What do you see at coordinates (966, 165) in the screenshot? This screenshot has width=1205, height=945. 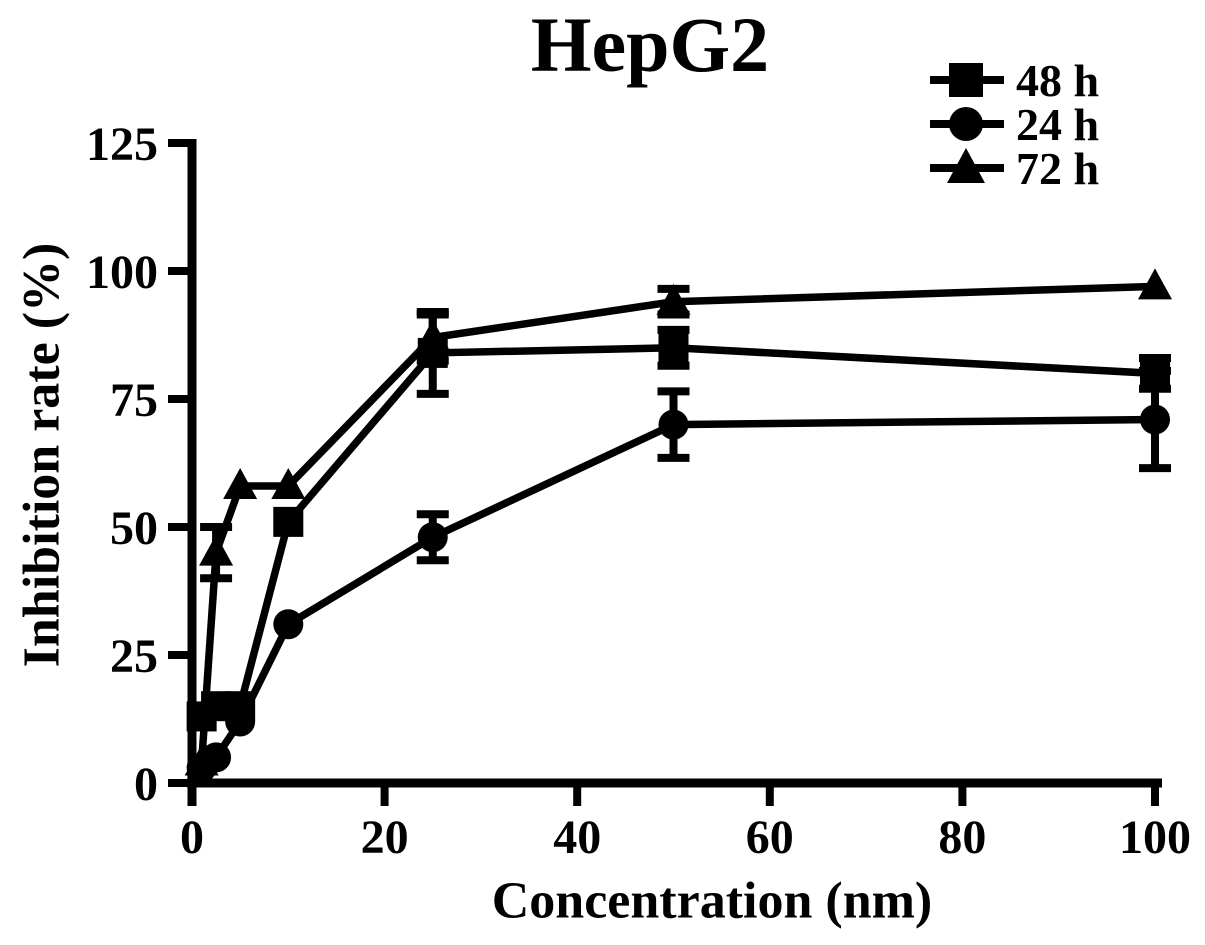 I see `legend-triangle-icon` at bounding box center [966, 165].